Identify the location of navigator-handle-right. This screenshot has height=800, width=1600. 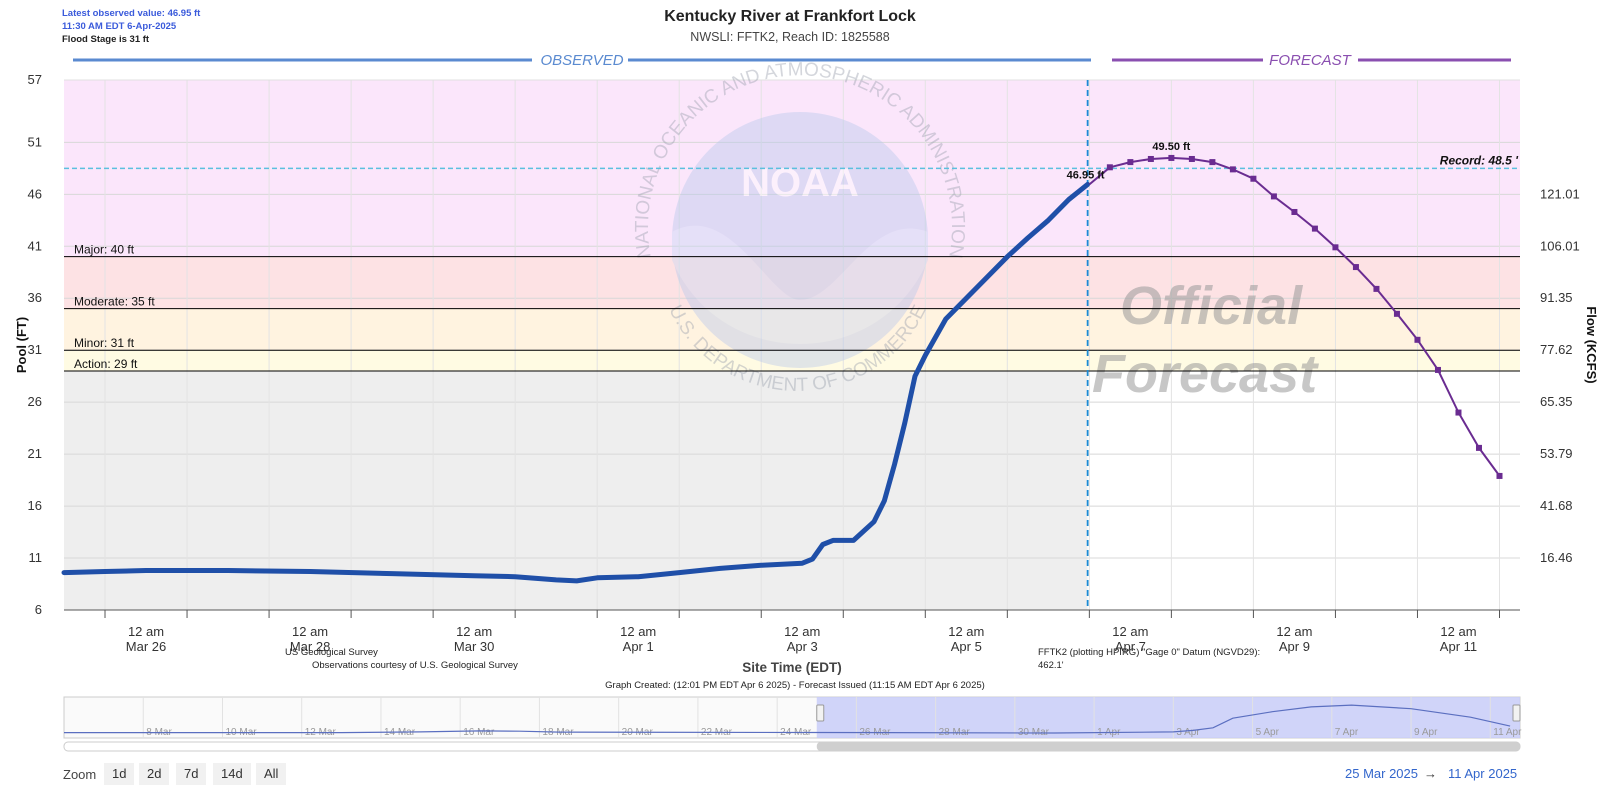
(1516, 713).